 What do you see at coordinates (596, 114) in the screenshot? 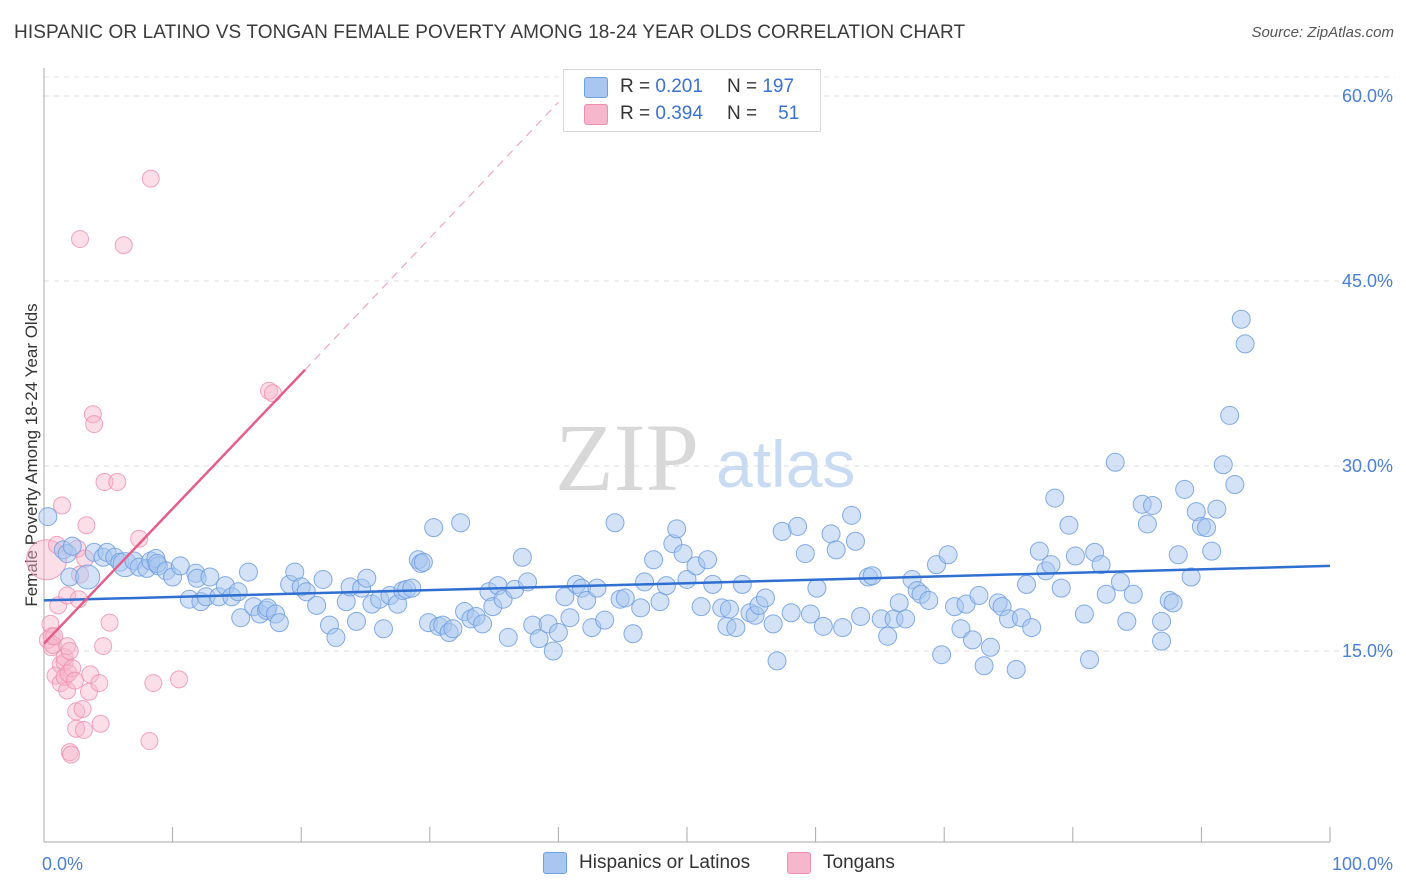
I see `legend-swatch-tongan` at bounding box center [596, 114].